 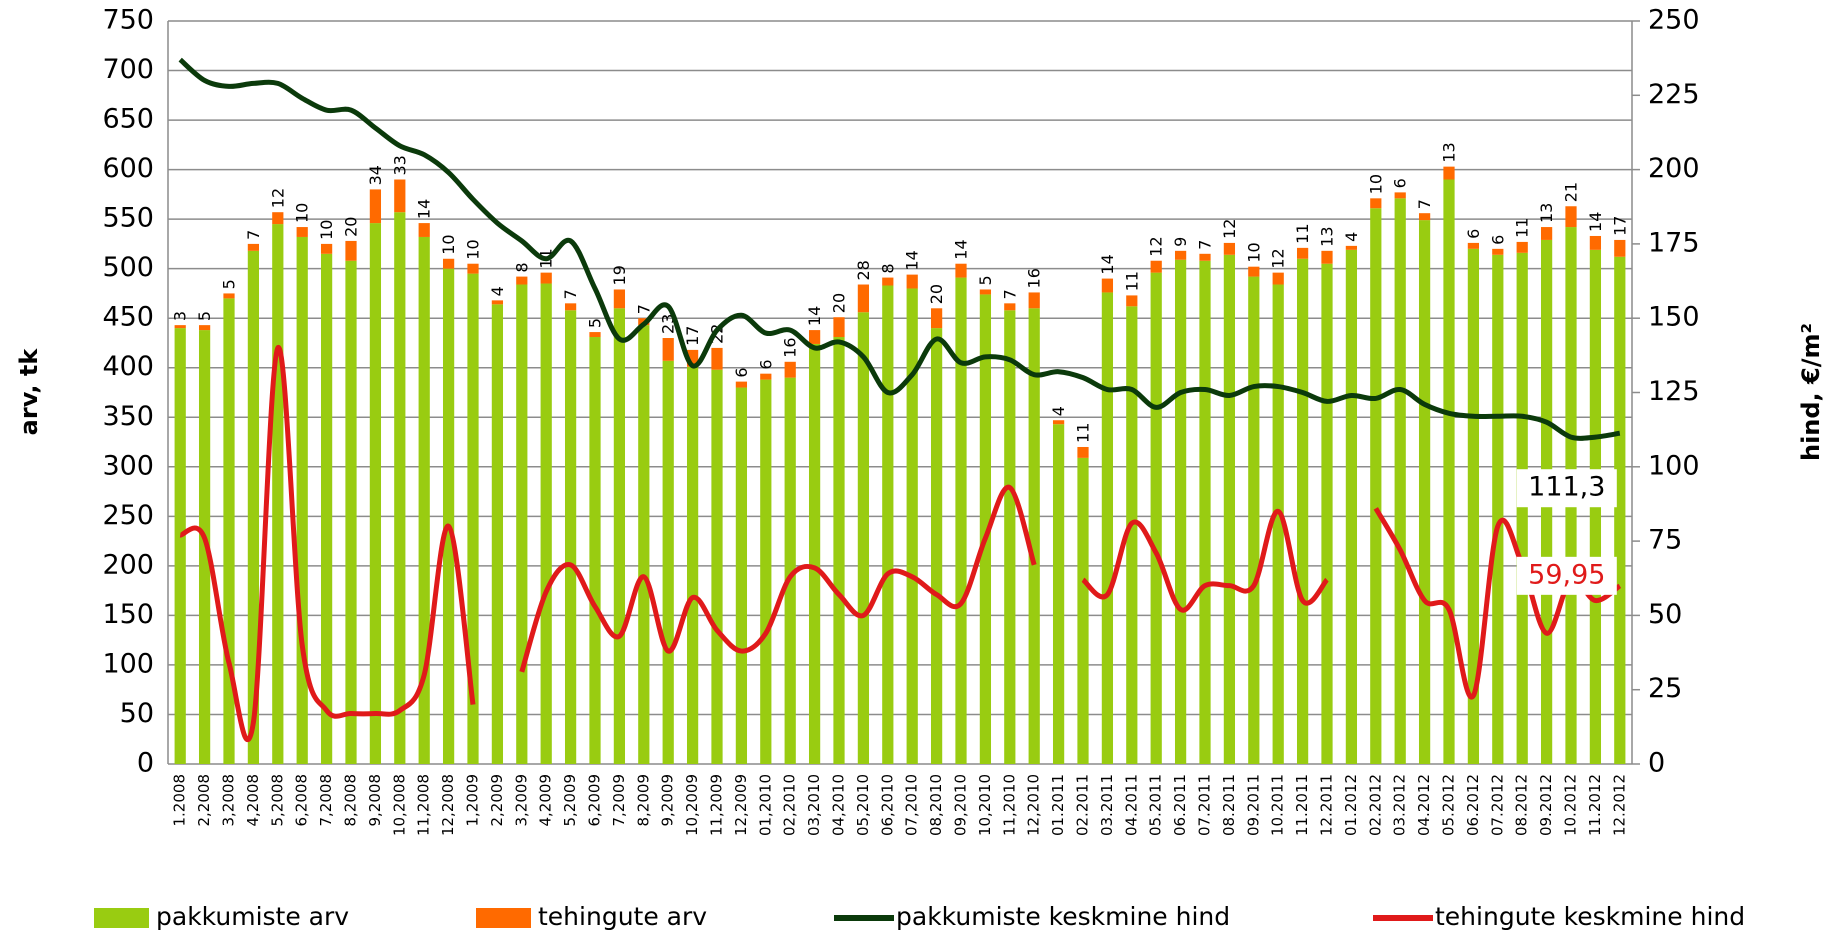 I want to click on bar-label: 10, so click(x=473, y=249).